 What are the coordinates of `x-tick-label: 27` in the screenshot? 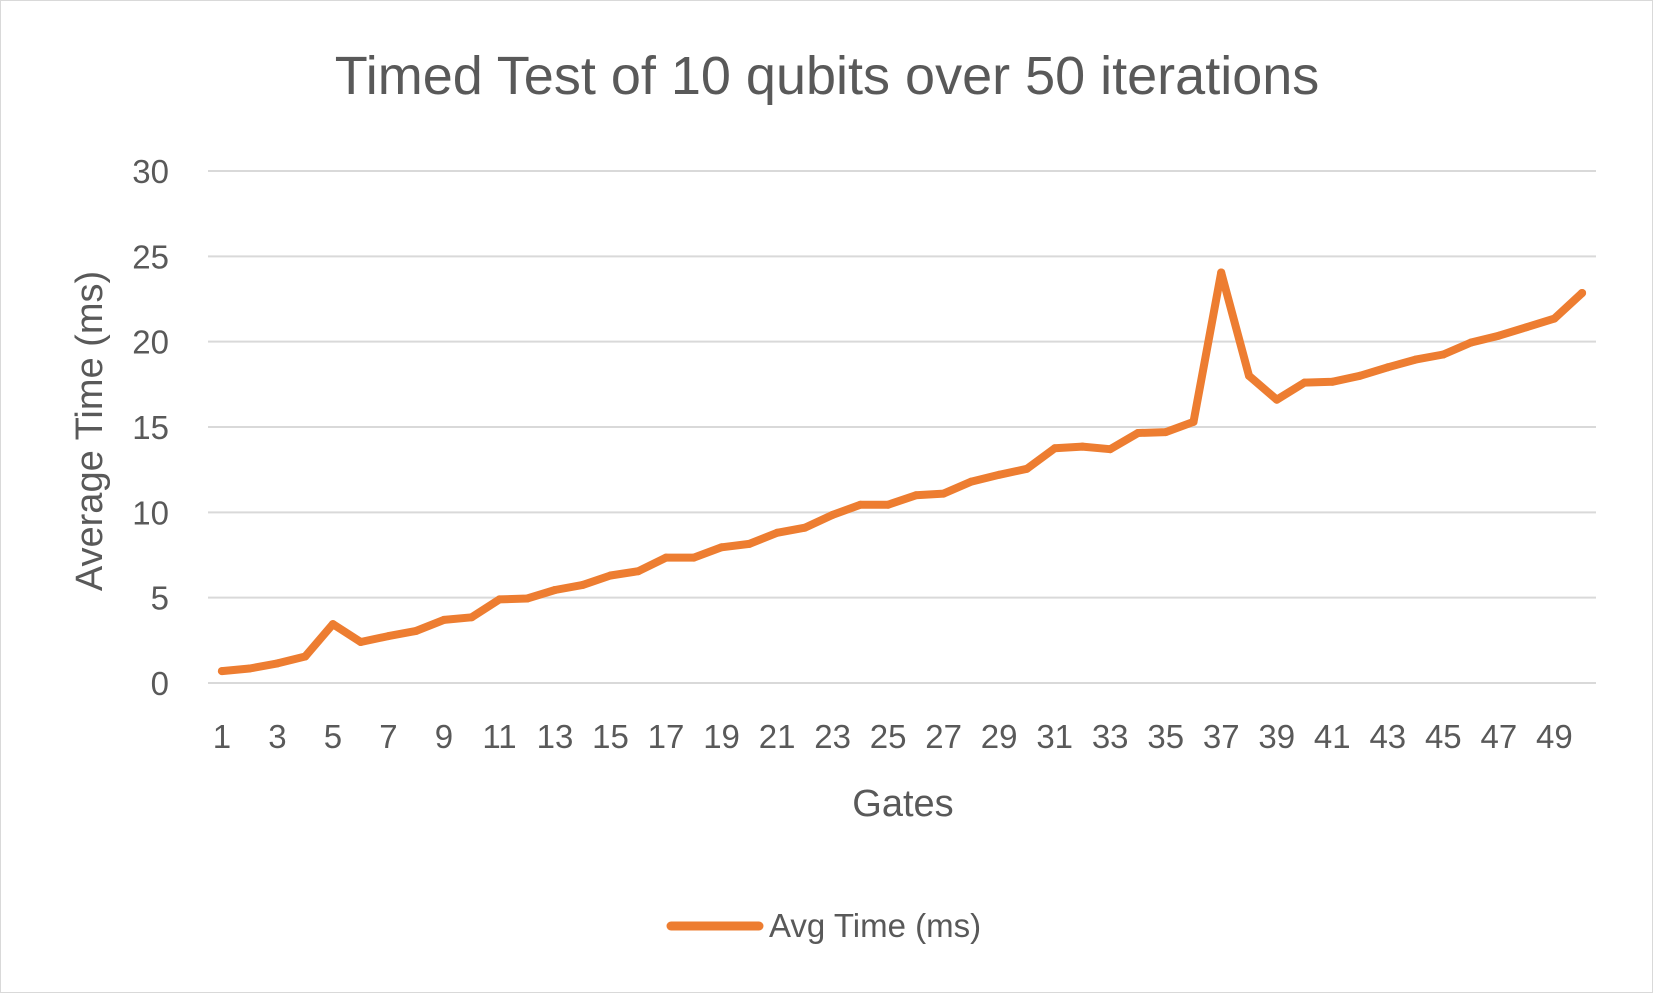 It's located at (943, 736).